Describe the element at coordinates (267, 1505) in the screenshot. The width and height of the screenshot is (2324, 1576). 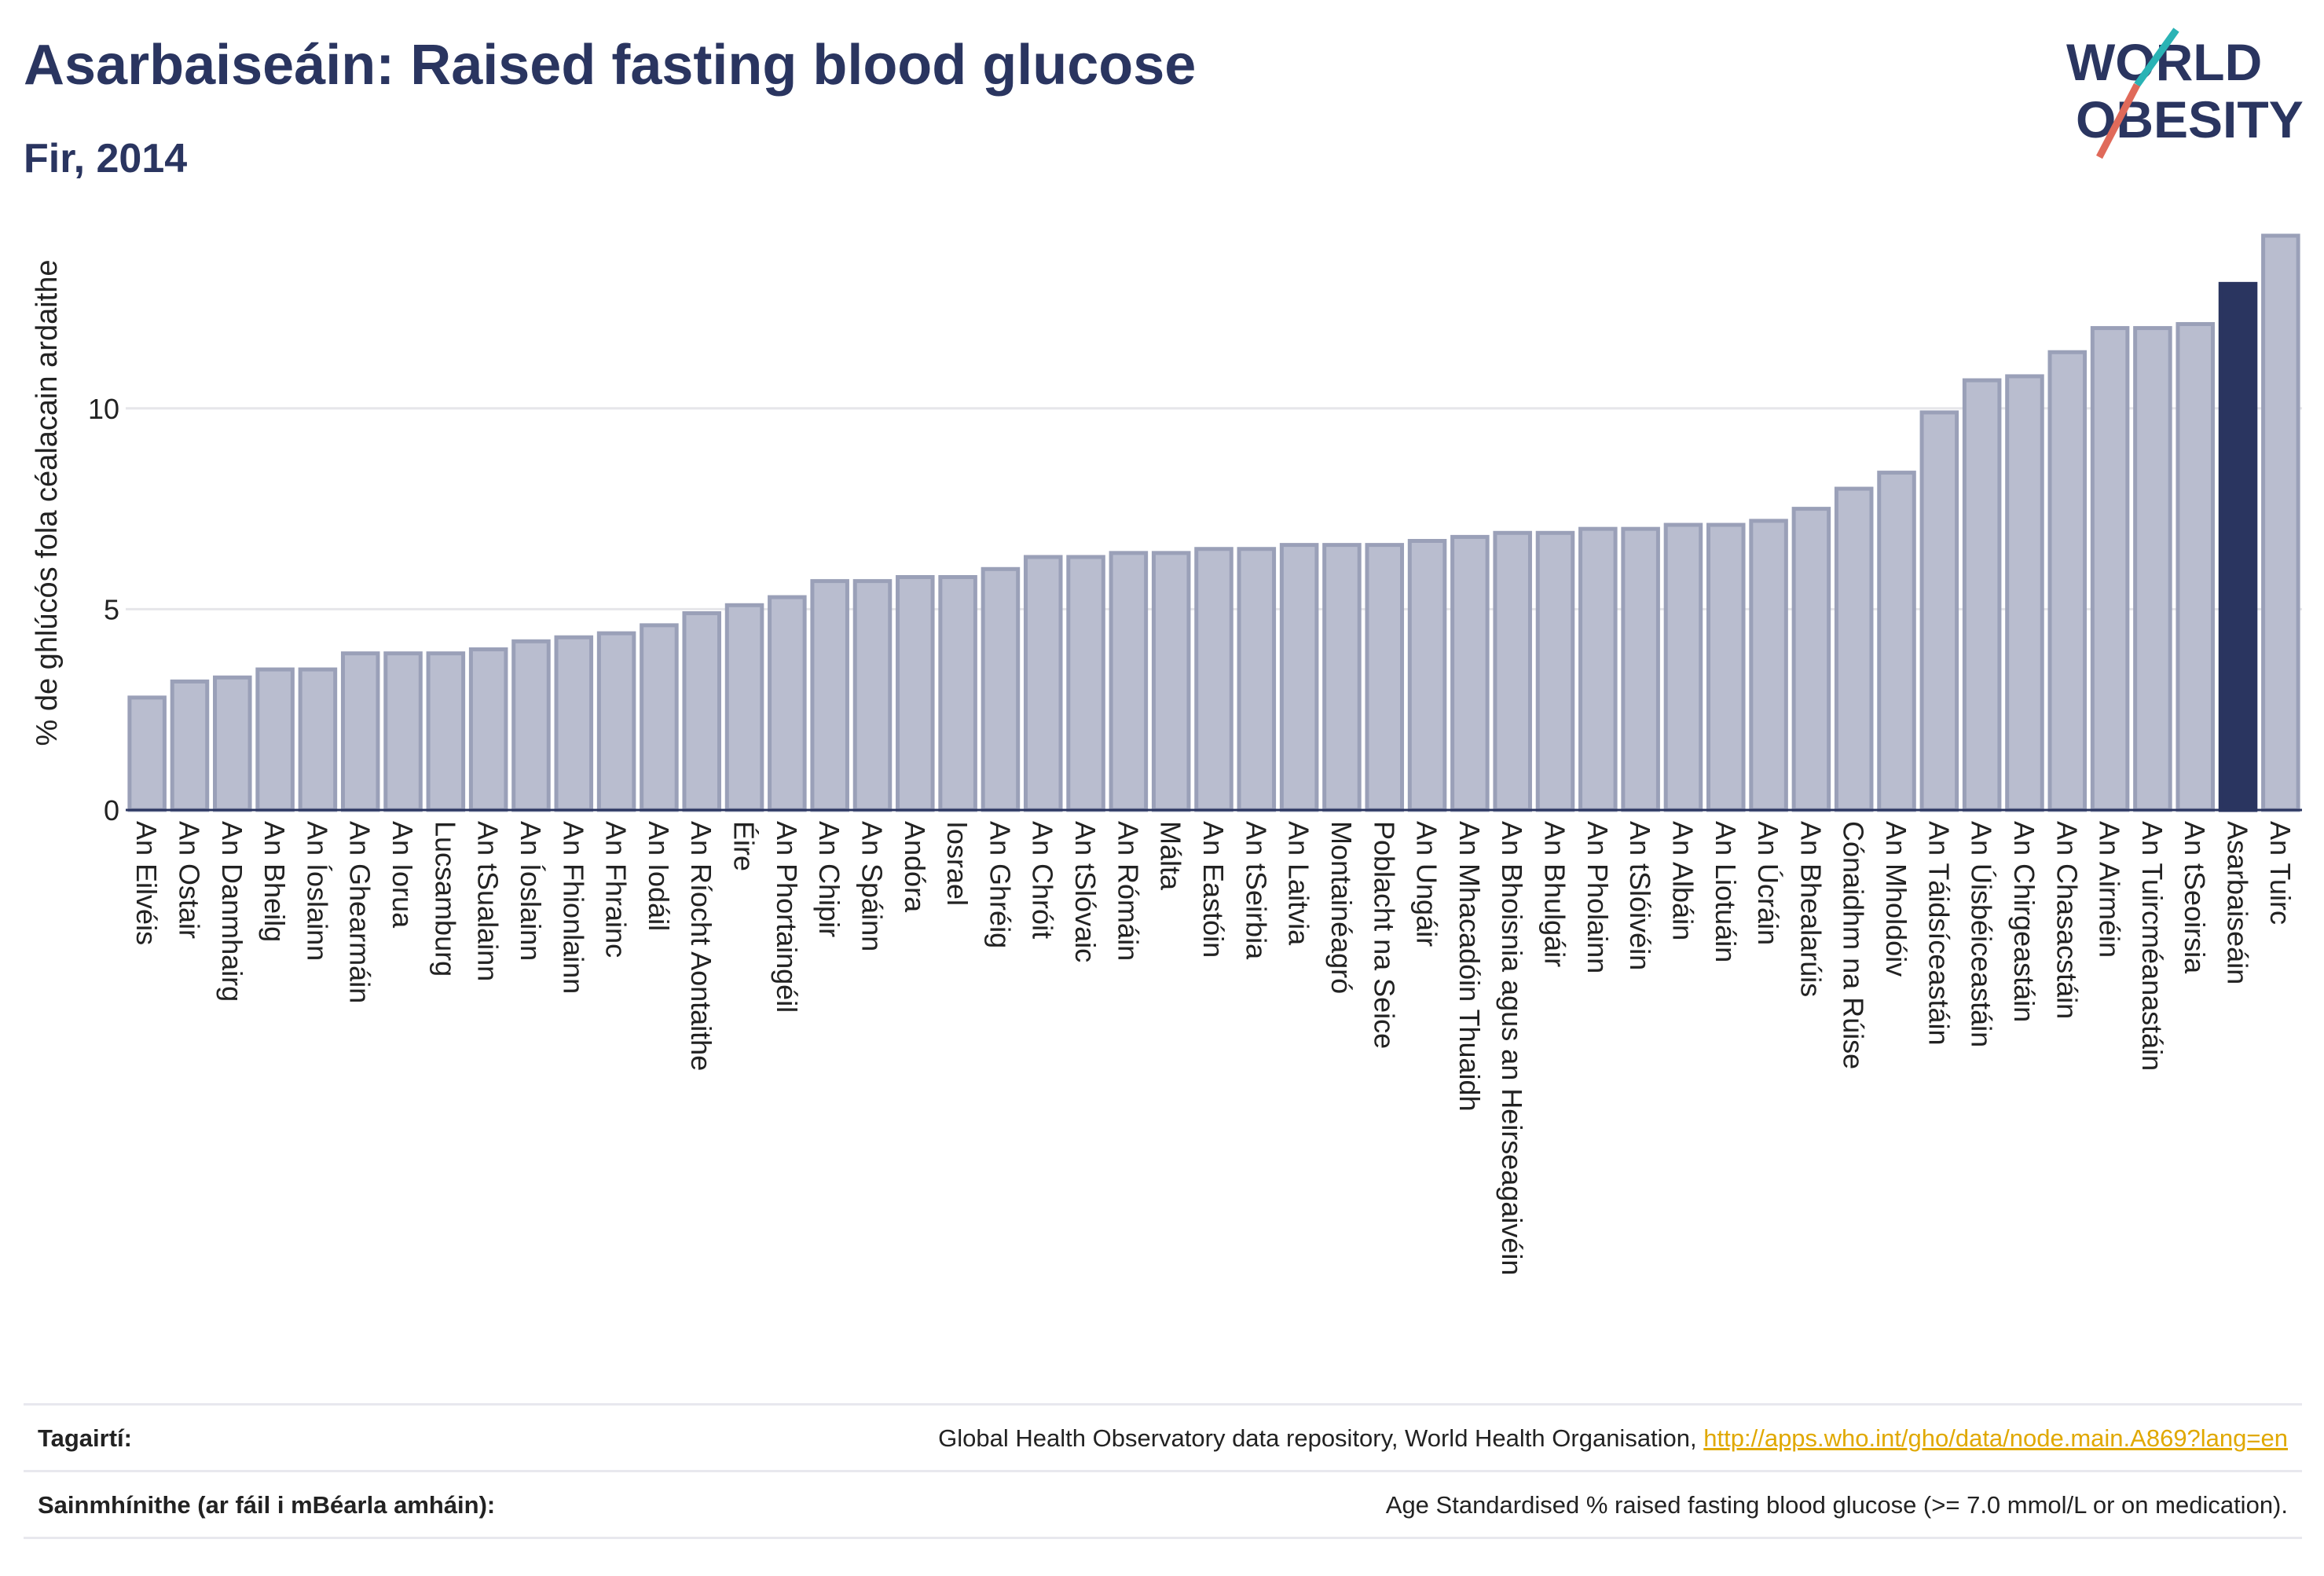
I see `definitions-label: Sainmhínithe (ar fáil i mBéarla amháin):` at that location.